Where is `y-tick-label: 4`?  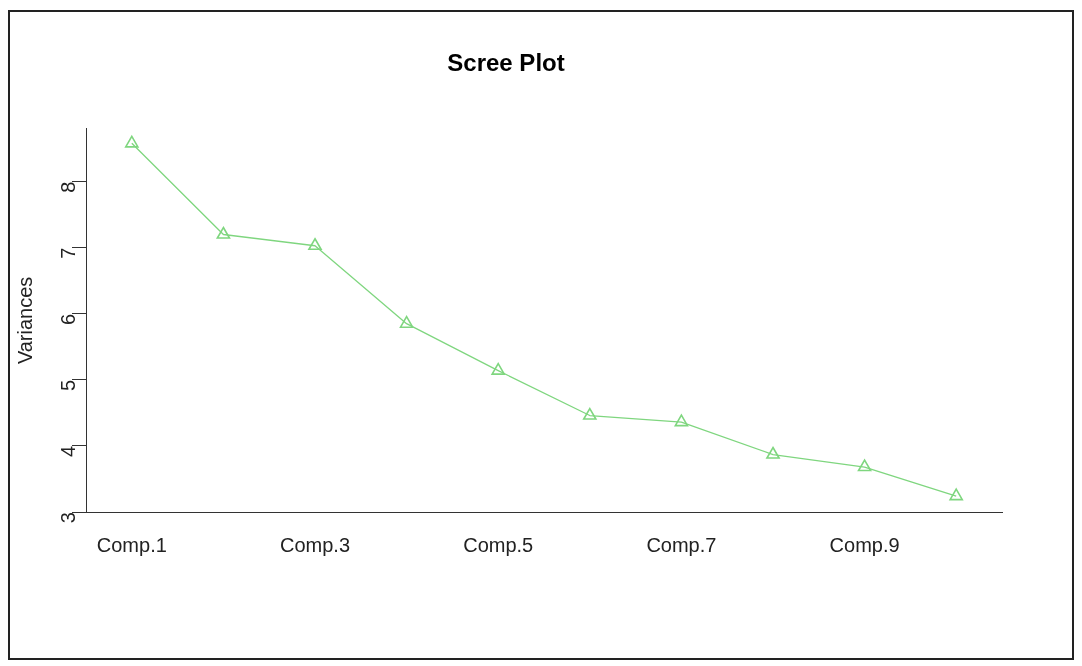 y-tick-label: 4 is located at coordinates (67, 451).